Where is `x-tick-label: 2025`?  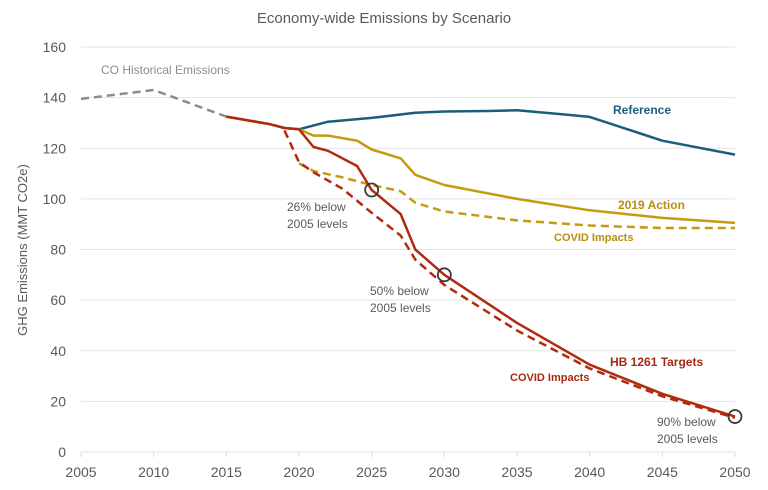
x-tick-label: 2025 is located at coordinates (371, 472).